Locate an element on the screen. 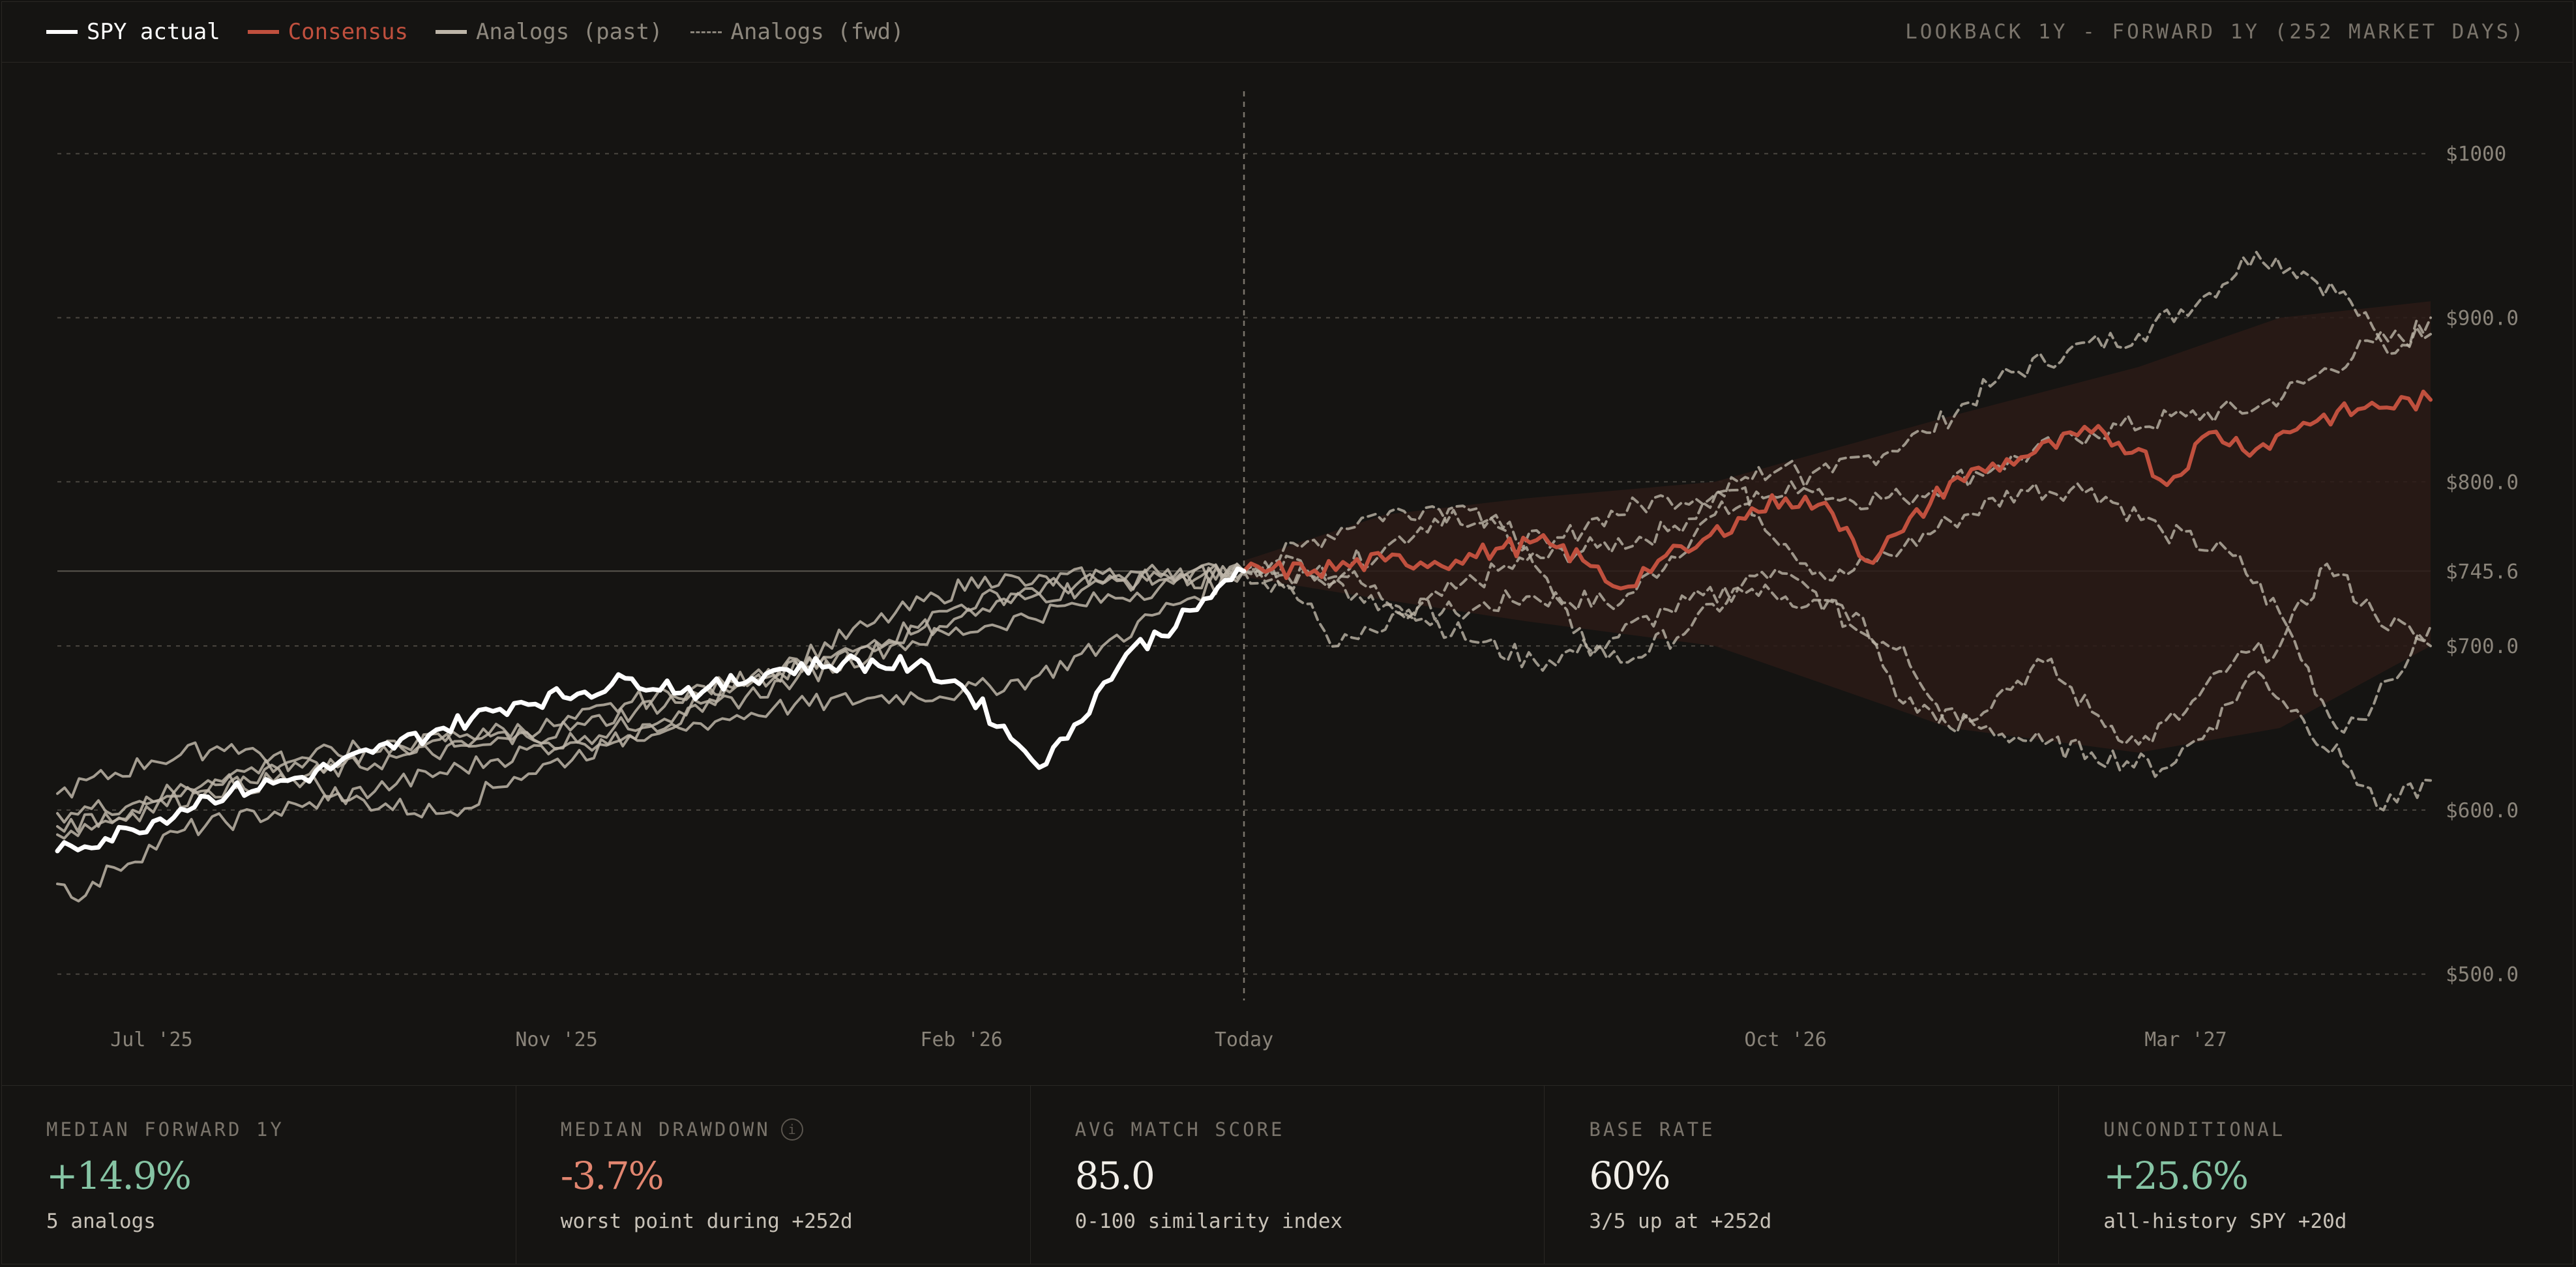  stat-value: -3.7% is located at coordinates (612, 1176).